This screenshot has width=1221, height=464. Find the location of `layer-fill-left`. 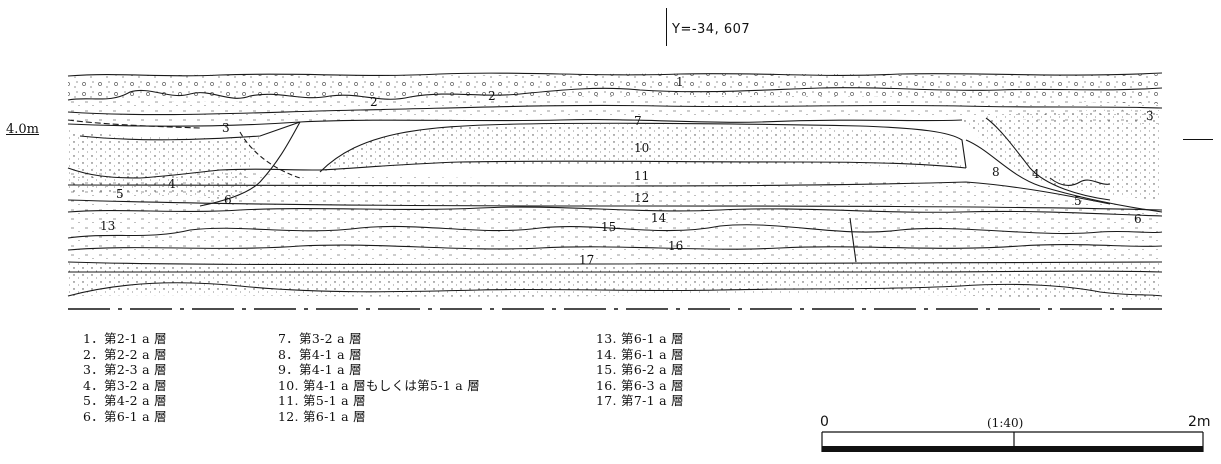

layer-fill-left is located at coordinates (164, 165).